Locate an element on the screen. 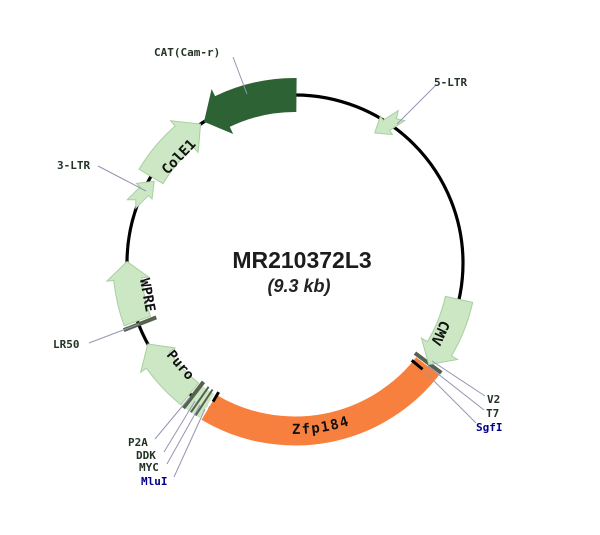 The image size is (600, 535). tick-gap-orange-left is located at coordinates (209, 405).